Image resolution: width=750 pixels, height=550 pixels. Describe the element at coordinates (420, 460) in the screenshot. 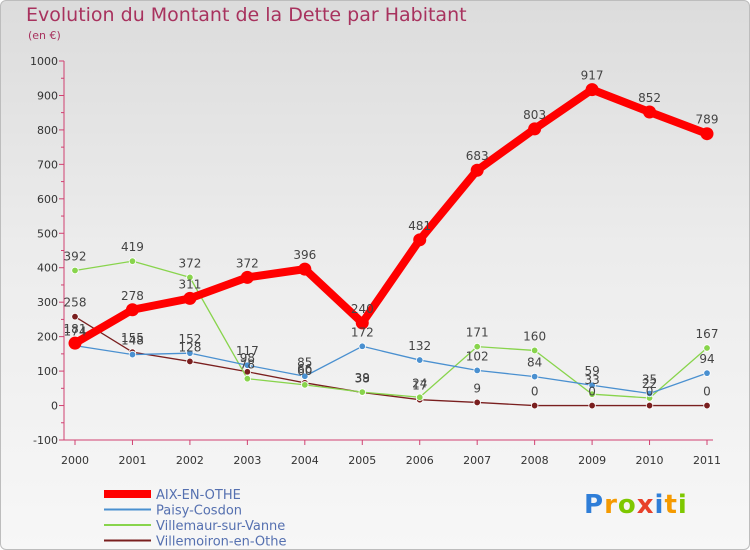

I see `x-tick-label: 2006` at that location.